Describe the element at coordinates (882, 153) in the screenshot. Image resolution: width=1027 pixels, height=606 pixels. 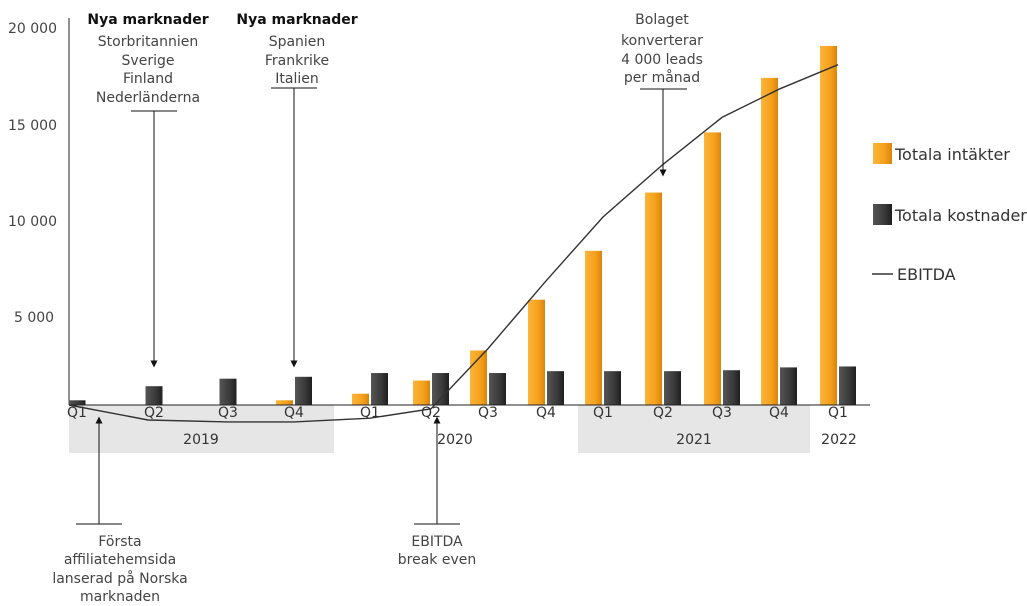
I see `legend-swatch-revenue` at that location.